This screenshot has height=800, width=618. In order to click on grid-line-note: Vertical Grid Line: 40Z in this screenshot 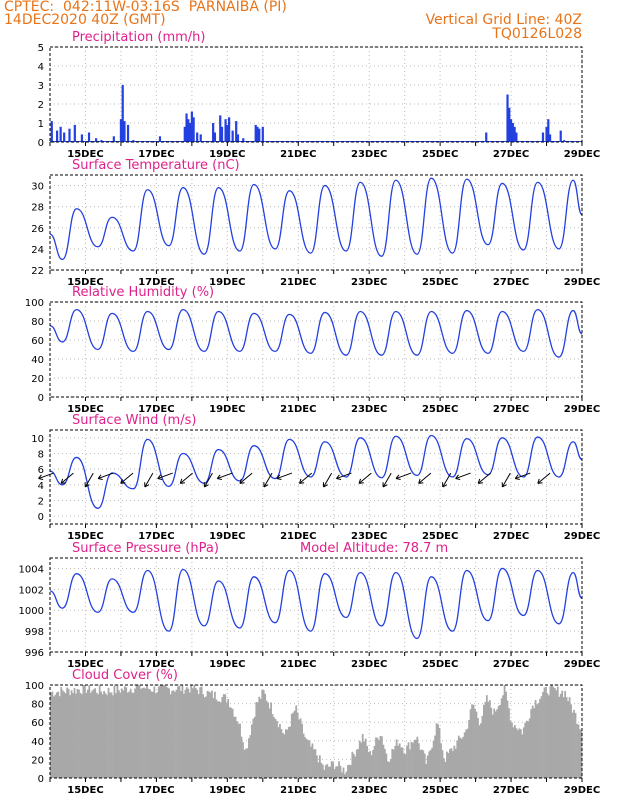, I will do `click(503, 20)`.